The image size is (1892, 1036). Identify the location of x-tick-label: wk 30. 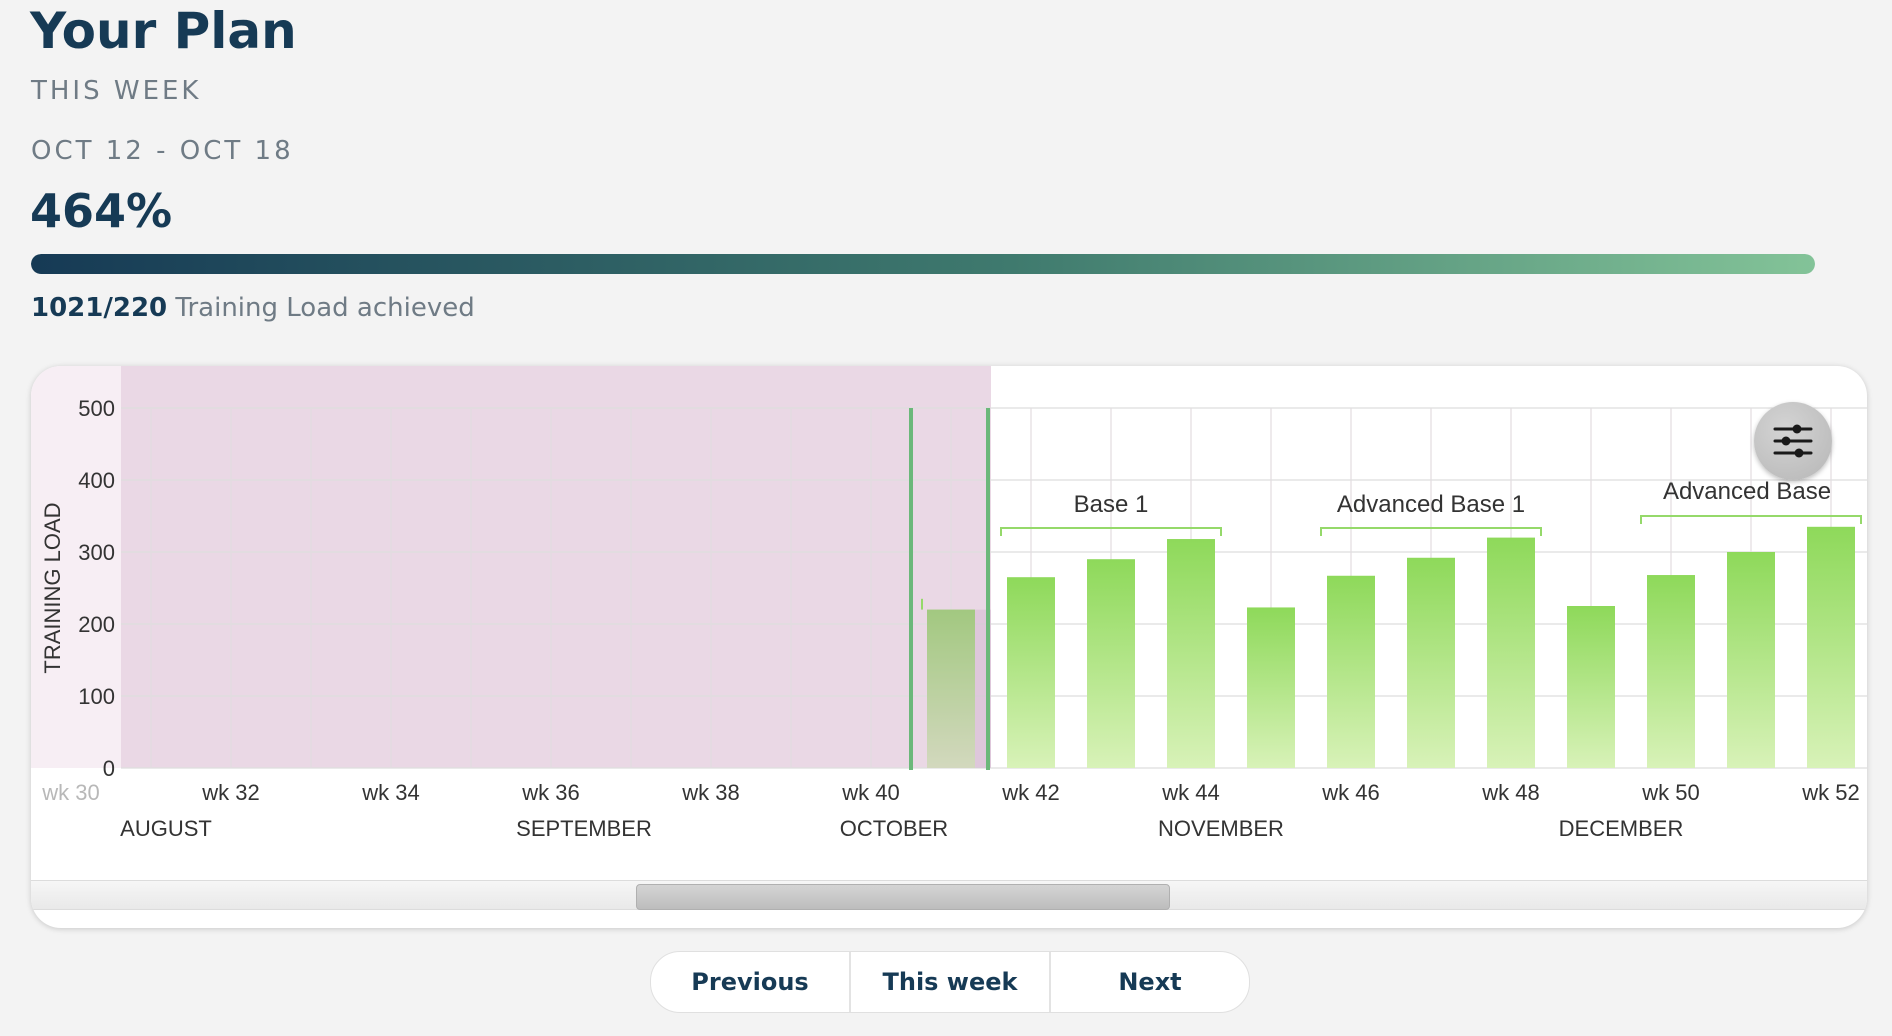
(70, 792).